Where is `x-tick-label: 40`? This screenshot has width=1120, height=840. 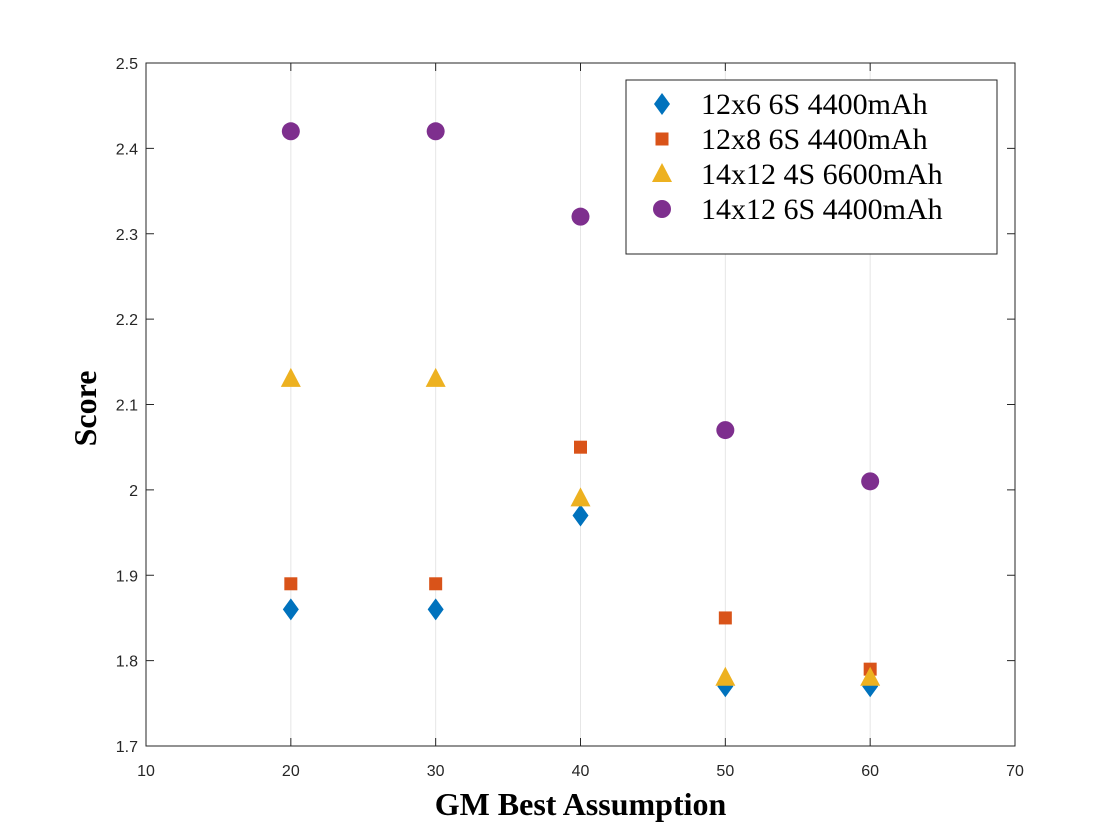 x-tick-label: 40 is located at coordinates (581, 771).